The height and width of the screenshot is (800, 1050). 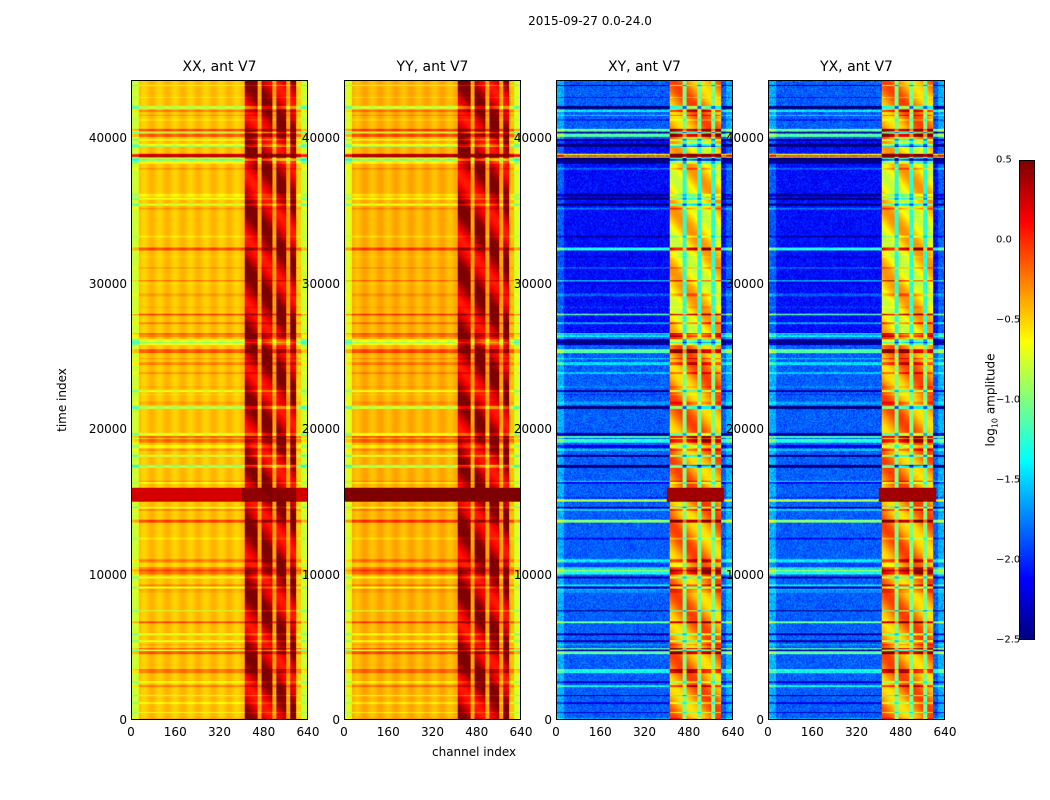 I want to click on panel-title: XY, ant V7, so click(x=644, y=67).